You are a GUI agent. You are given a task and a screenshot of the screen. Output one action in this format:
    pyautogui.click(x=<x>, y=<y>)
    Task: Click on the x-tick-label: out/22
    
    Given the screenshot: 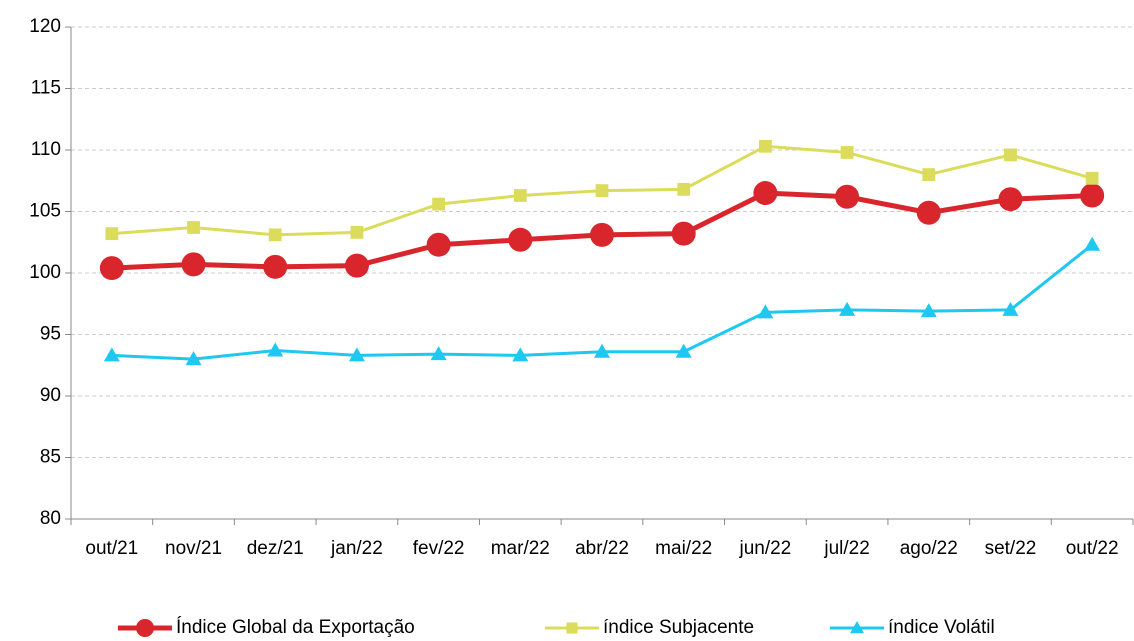 What is the action you would take?
    pyautogui.click(x=1092, y=548)
    